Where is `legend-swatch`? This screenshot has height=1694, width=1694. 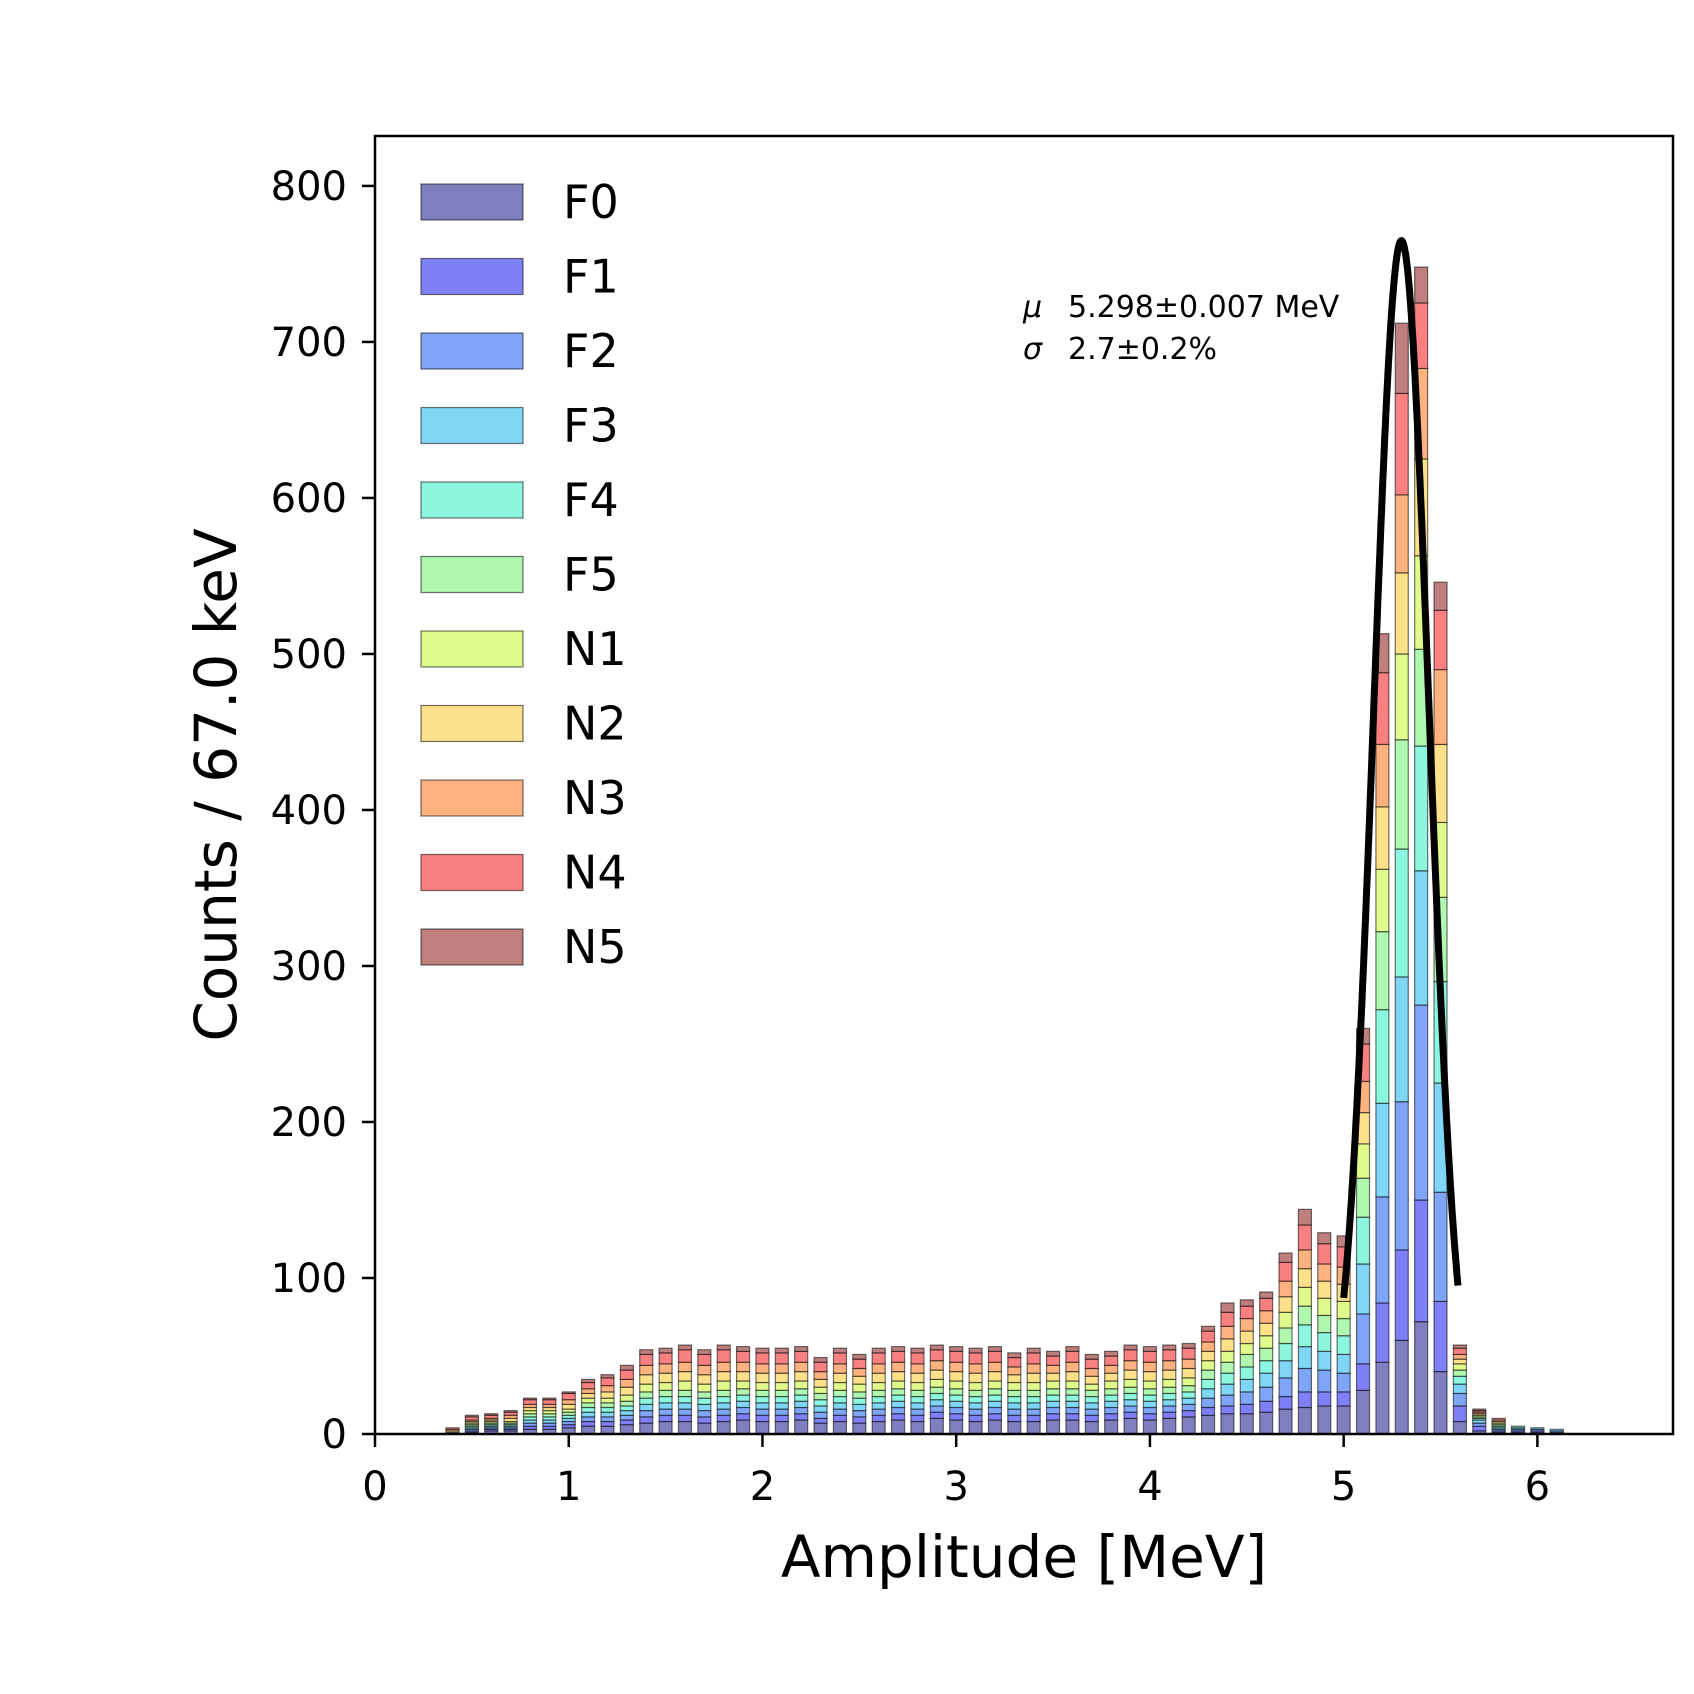
legend-swatch is located at coordinates (472, 798).